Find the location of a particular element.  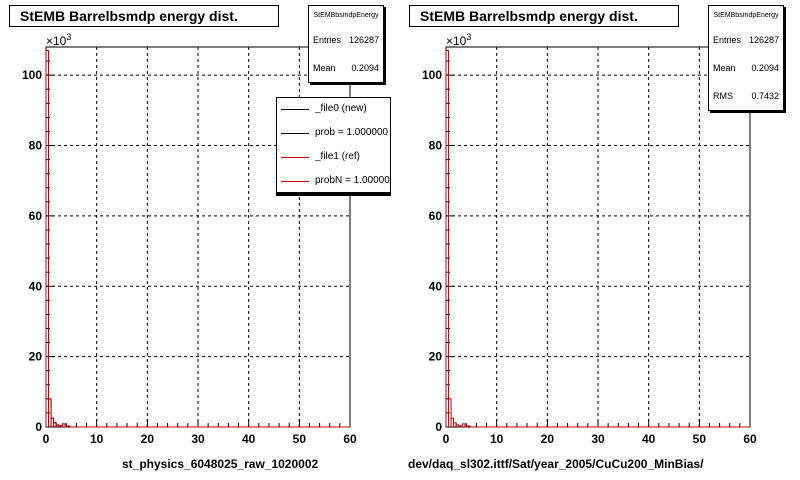

legend-label: _file1 (ref) is located at coordinates (338, 156).